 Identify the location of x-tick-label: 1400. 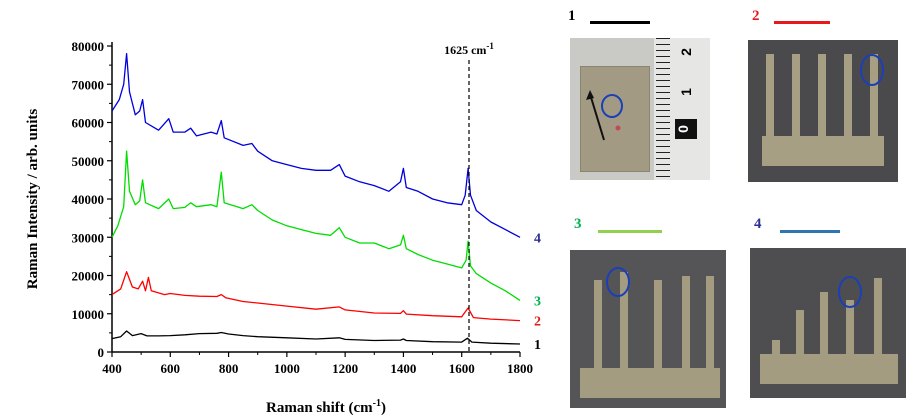
(403, 368).